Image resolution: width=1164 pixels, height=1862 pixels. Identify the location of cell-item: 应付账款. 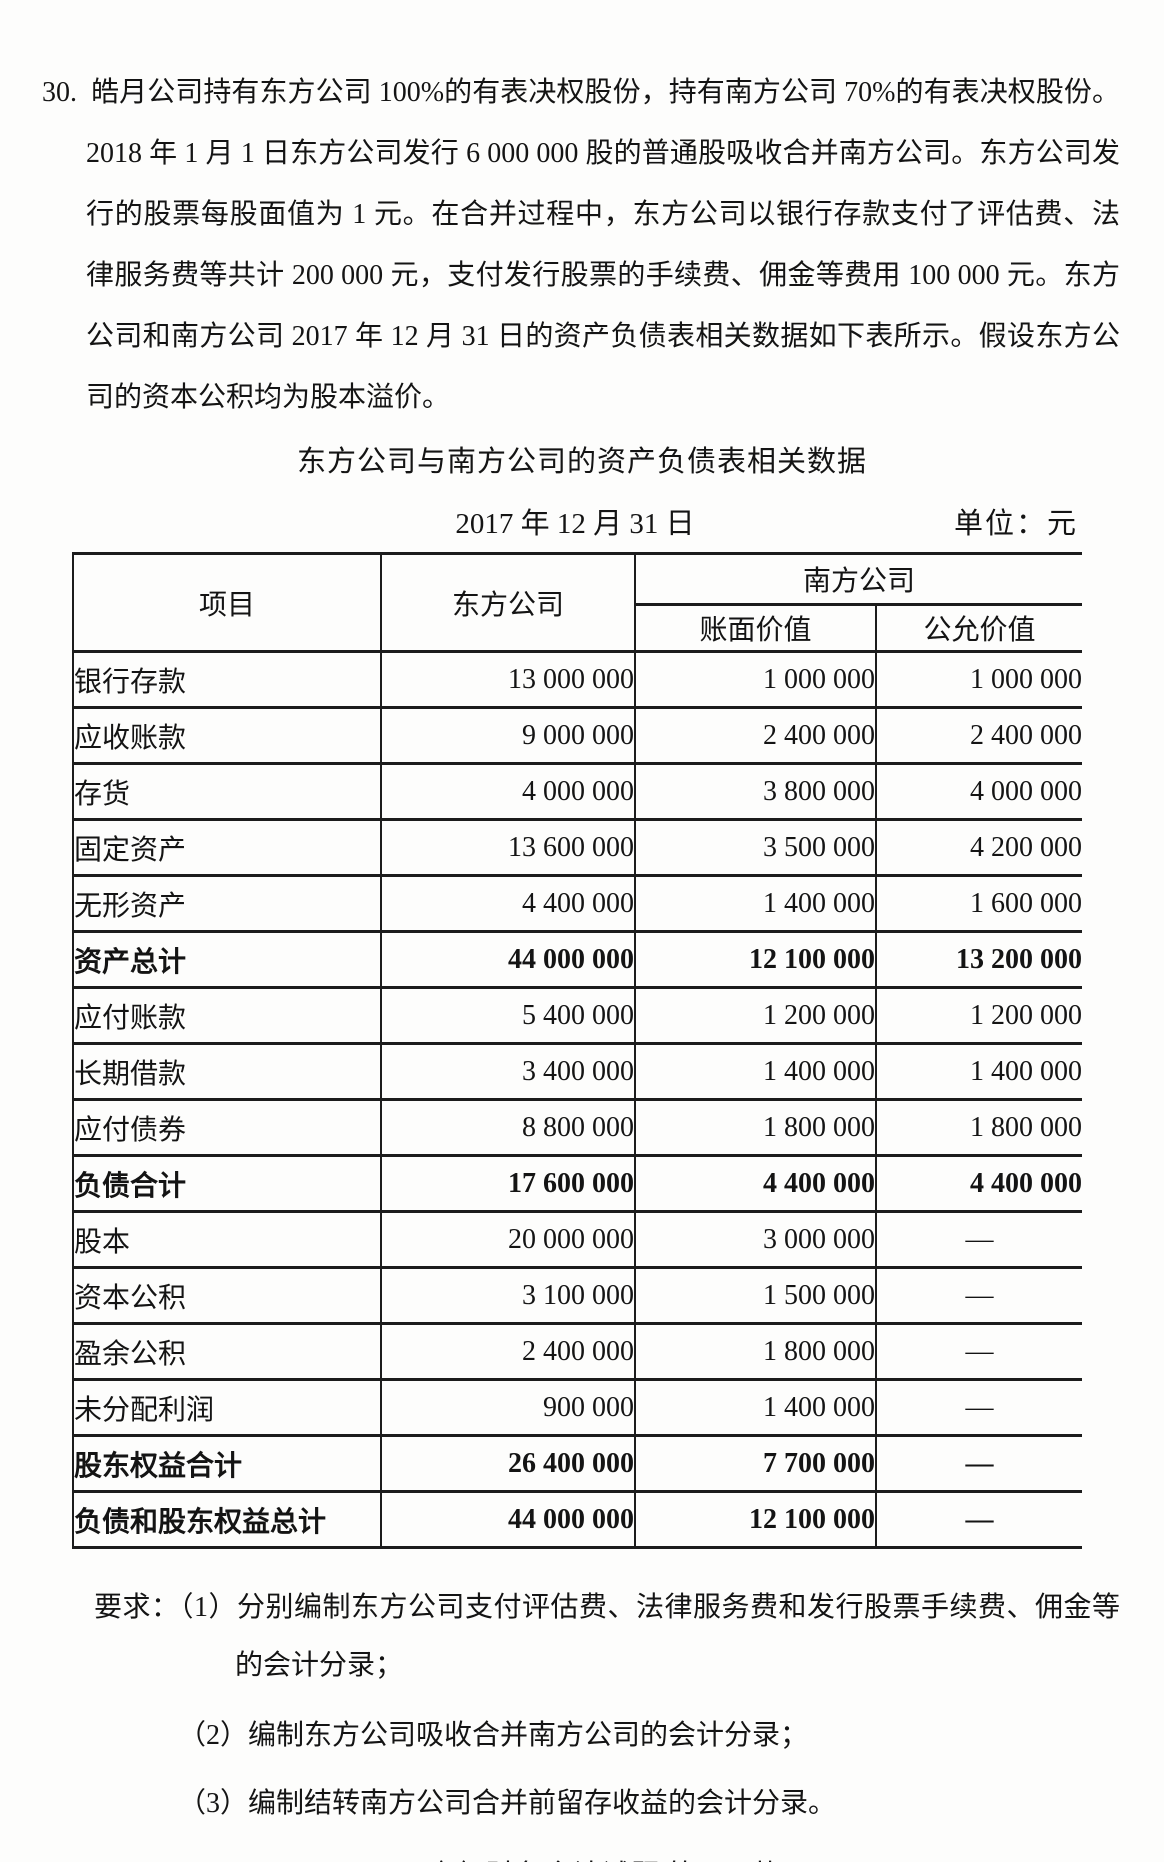
(226, 1015).